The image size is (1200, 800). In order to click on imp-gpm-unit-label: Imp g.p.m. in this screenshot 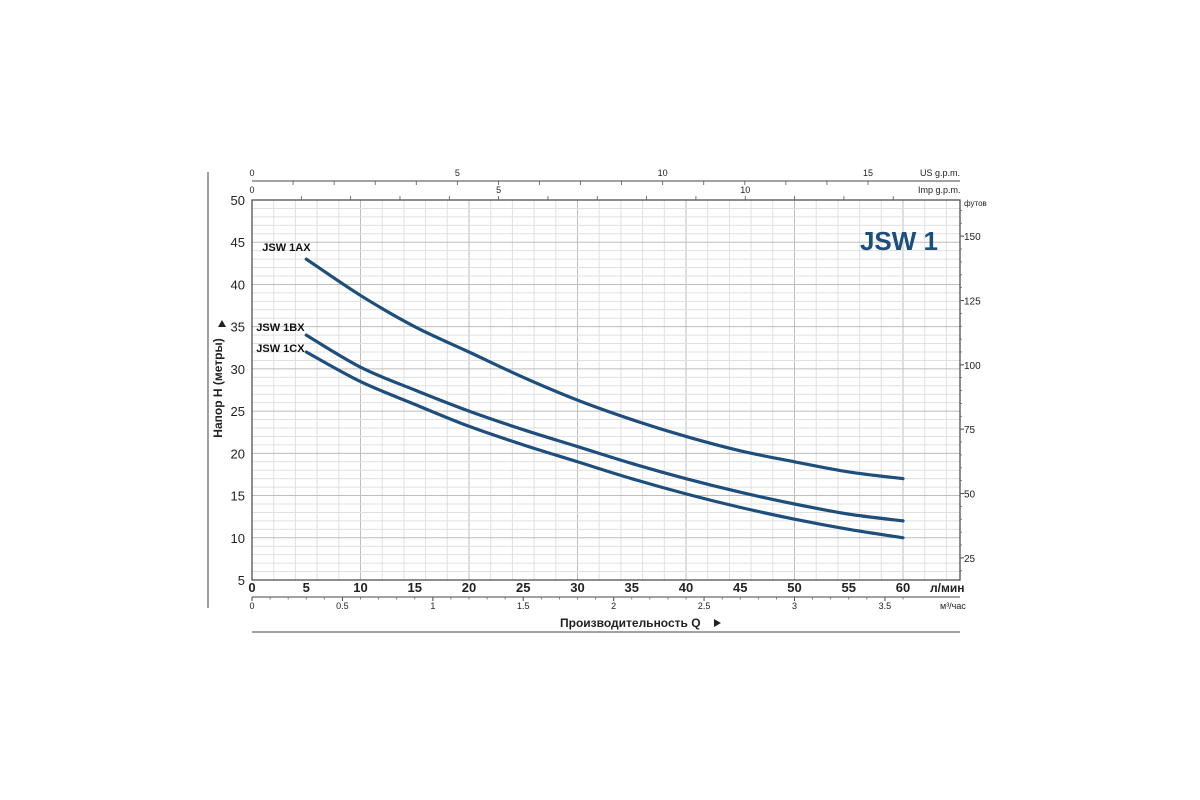, I will do `click(939, 190)`.